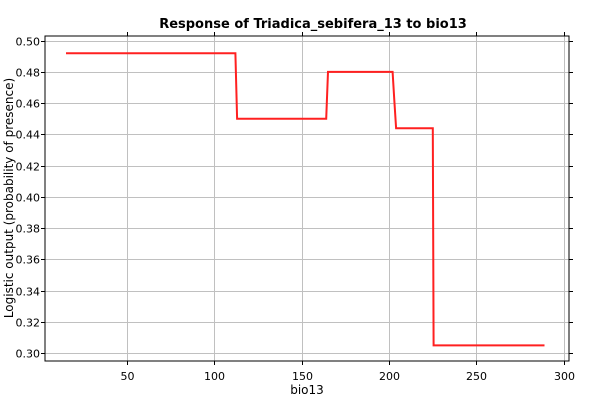 The height and width of the screenshot is (400, 600). I want to click on x-tick-label: 50, so click(128, 376).